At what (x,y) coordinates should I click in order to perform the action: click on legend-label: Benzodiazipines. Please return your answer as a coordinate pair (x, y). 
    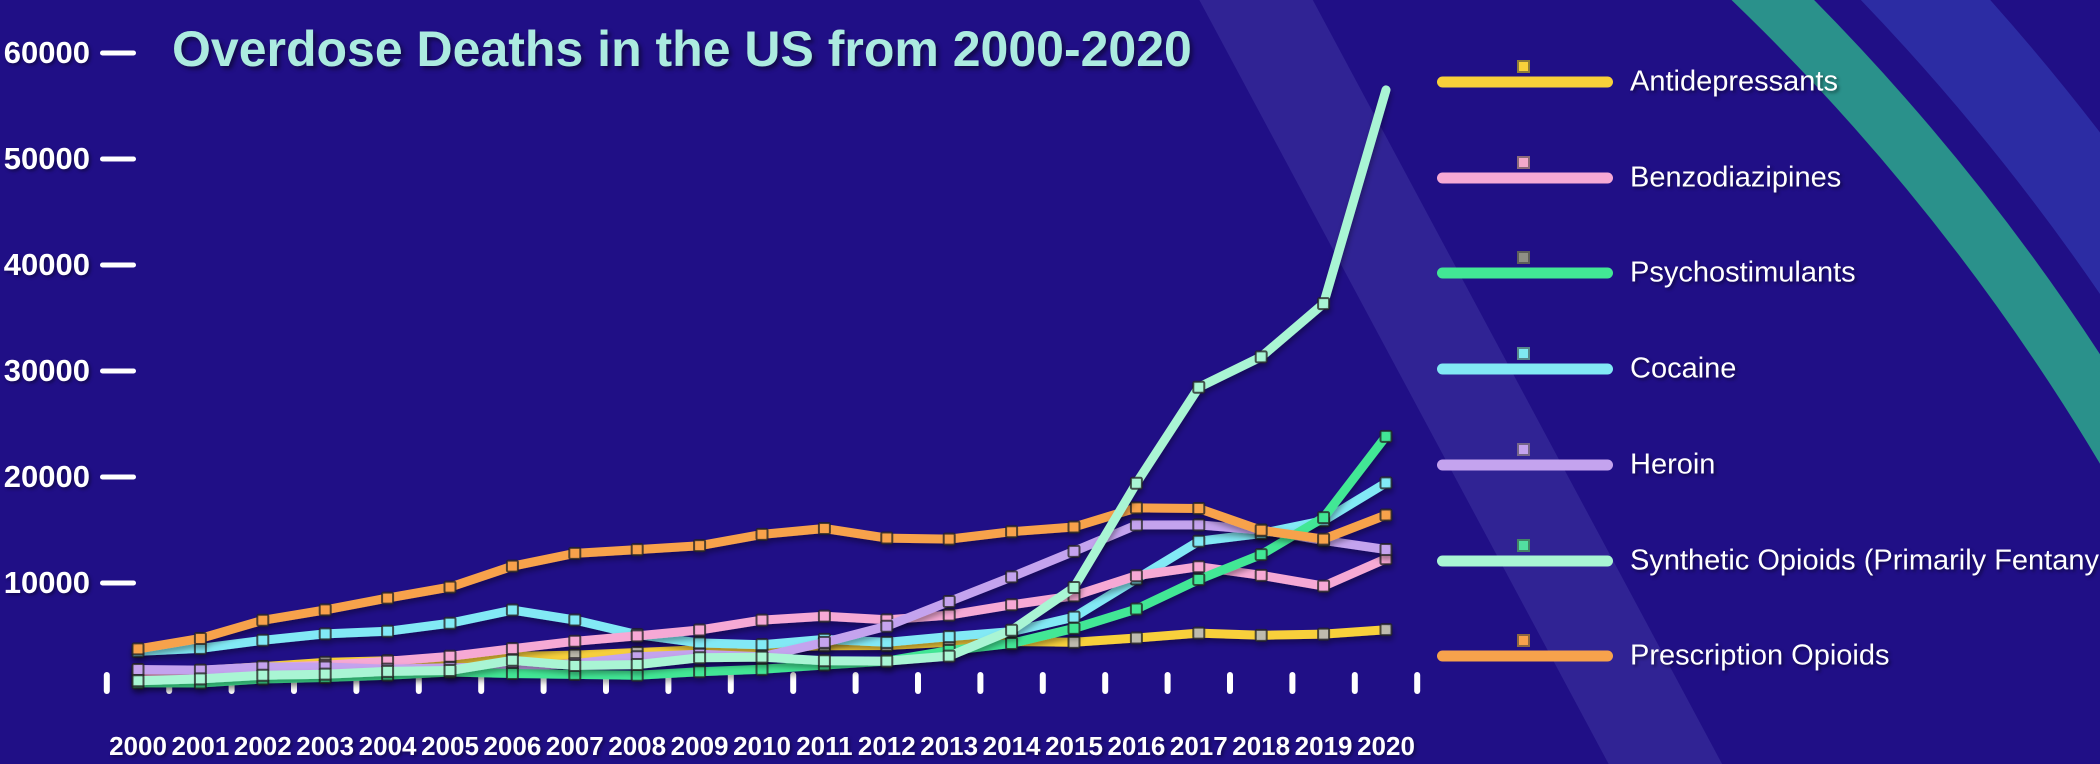
    Looking at the image, I should click on (1736, 177).